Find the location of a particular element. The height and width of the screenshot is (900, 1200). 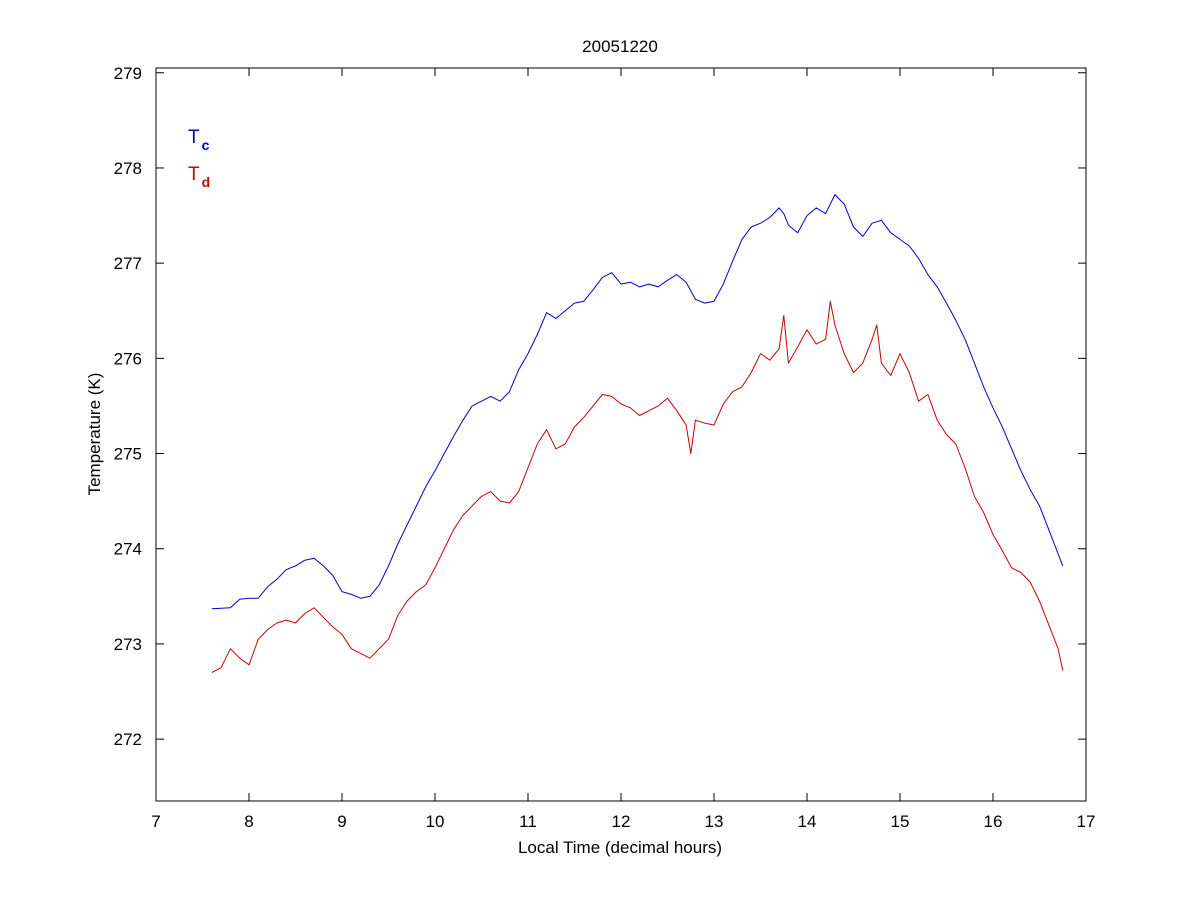

y-tick-label: 276 is located at coordinates (128, 358).